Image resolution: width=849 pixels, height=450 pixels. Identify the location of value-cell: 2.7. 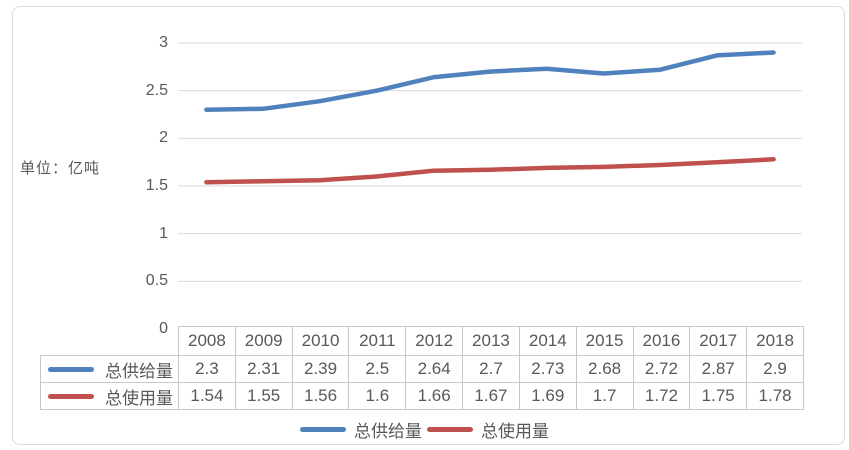
(491, 369).